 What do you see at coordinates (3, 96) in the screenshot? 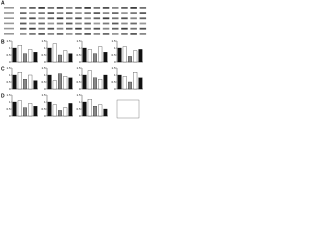
I see `panel-label: D` at bounding box center [3, 96].